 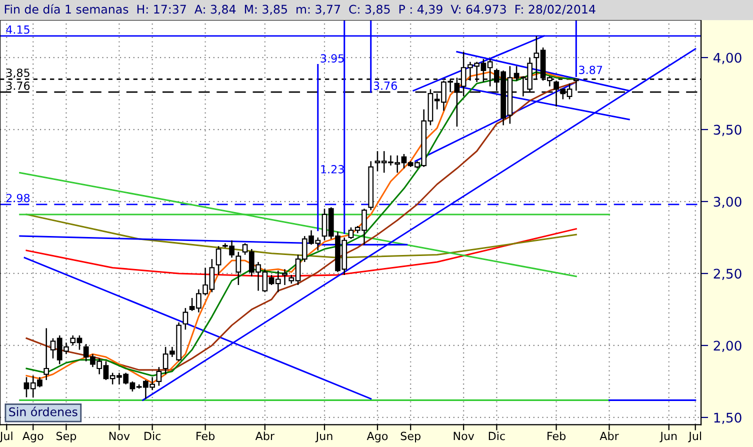 What do you see at coordinates (18, 73) in the screenshot?
I see `ref-line-label: 3,85` at bounding box center [18, 73].